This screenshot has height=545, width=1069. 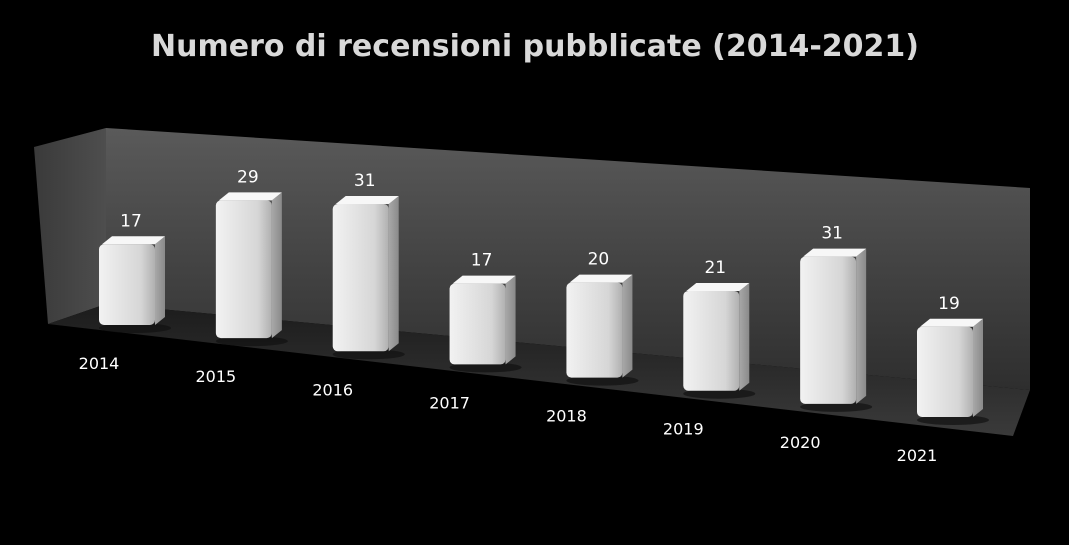 I want to click on side-wall, so click(x=70, y=226).